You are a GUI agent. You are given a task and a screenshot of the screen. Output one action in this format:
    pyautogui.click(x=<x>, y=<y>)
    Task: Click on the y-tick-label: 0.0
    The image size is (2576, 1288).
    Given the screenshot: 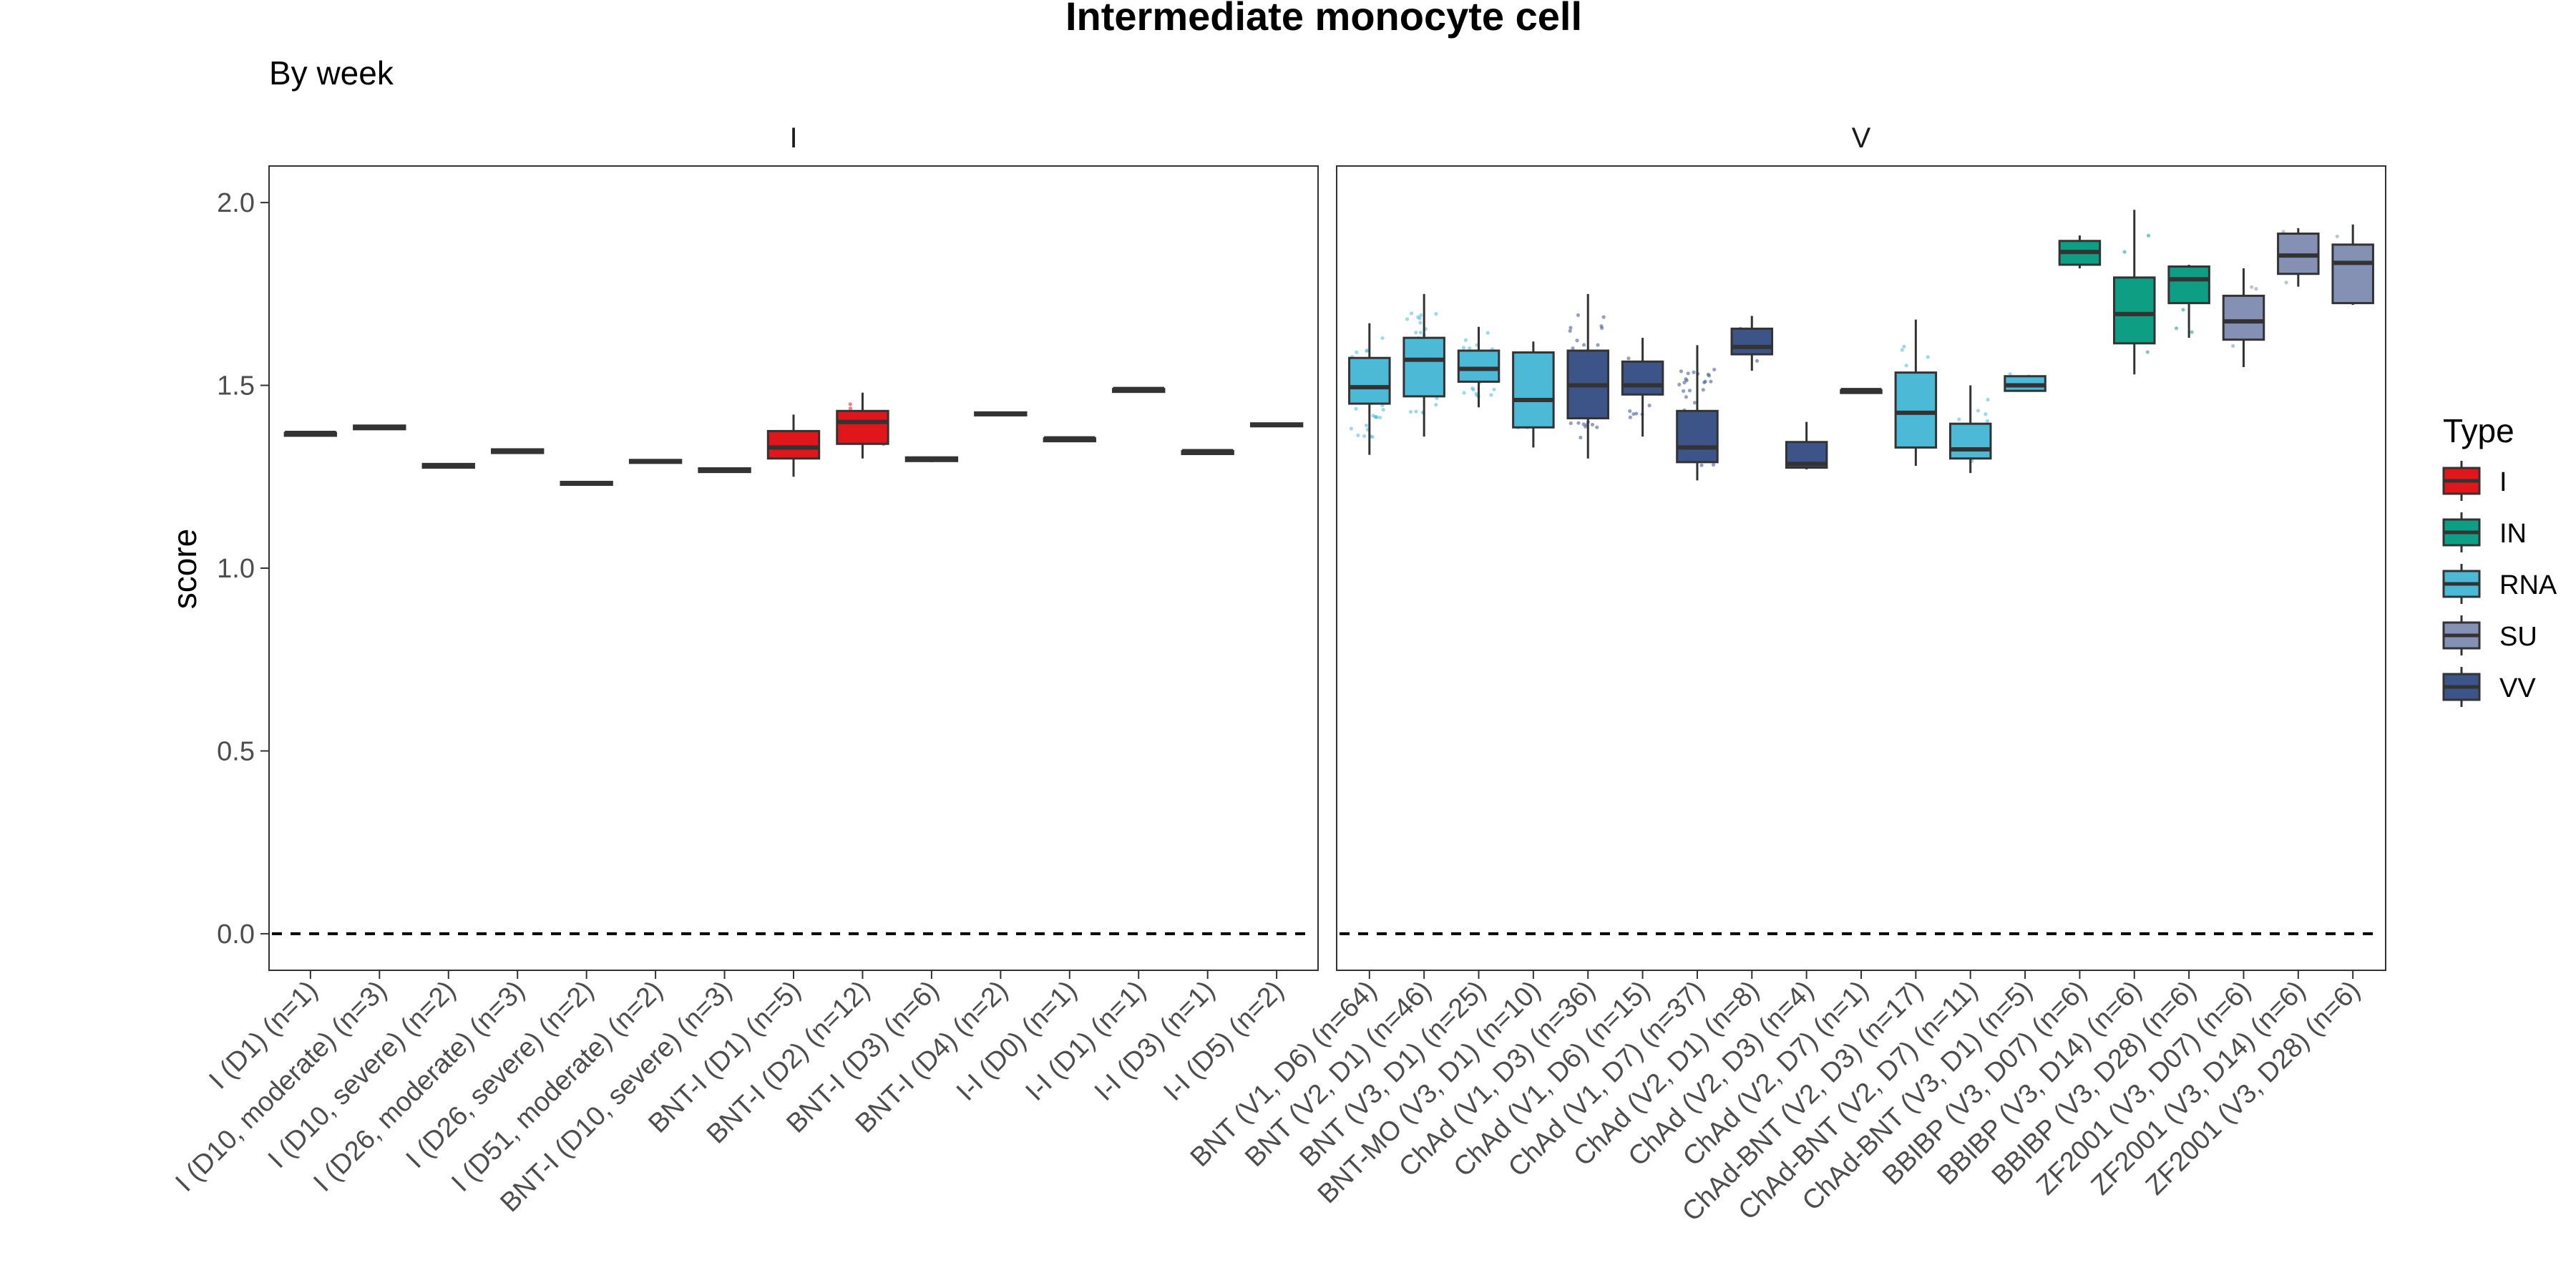 What is the action you would take?
    pyautogui.click(x=236, y=934)
    